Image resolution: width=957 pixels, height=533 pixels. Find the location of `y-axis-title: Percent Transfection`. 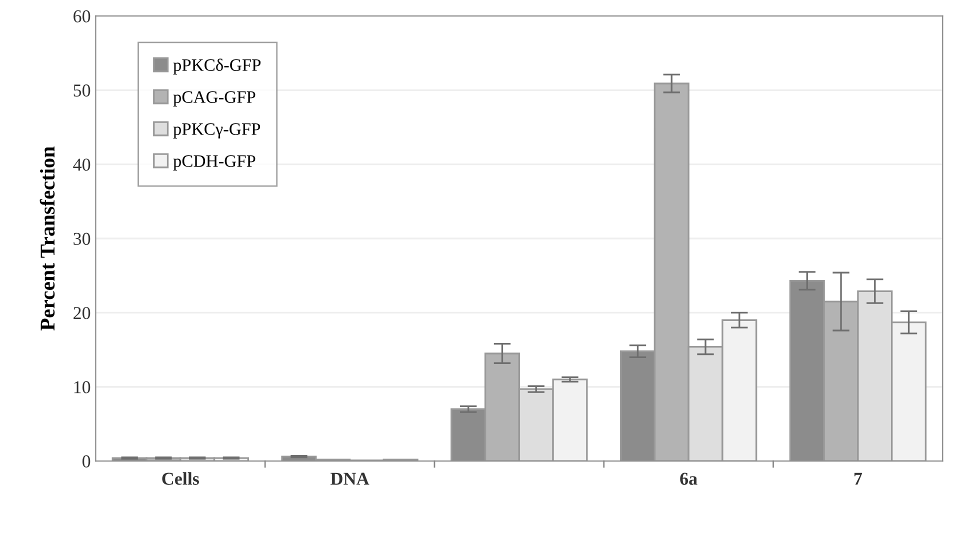

y-axis-title: Percent Transfection is located at coordinates (47, 238).